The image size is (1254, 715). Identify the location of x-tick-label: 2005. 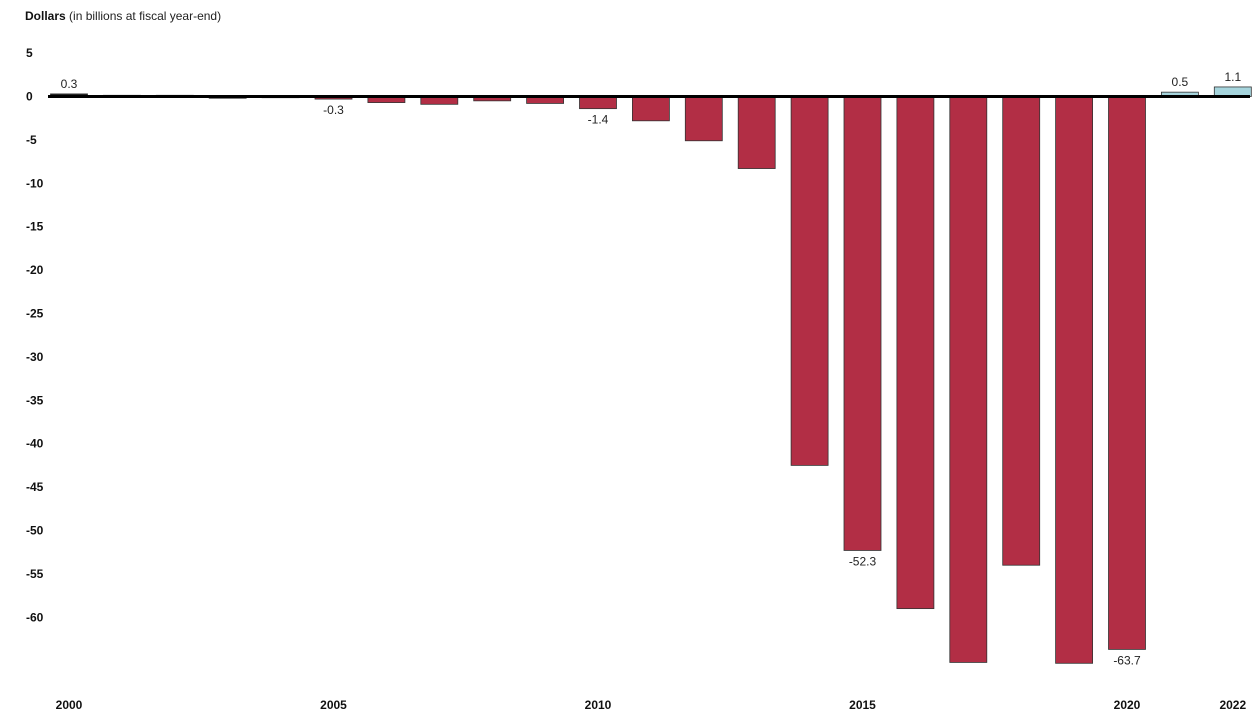
(333, 705).